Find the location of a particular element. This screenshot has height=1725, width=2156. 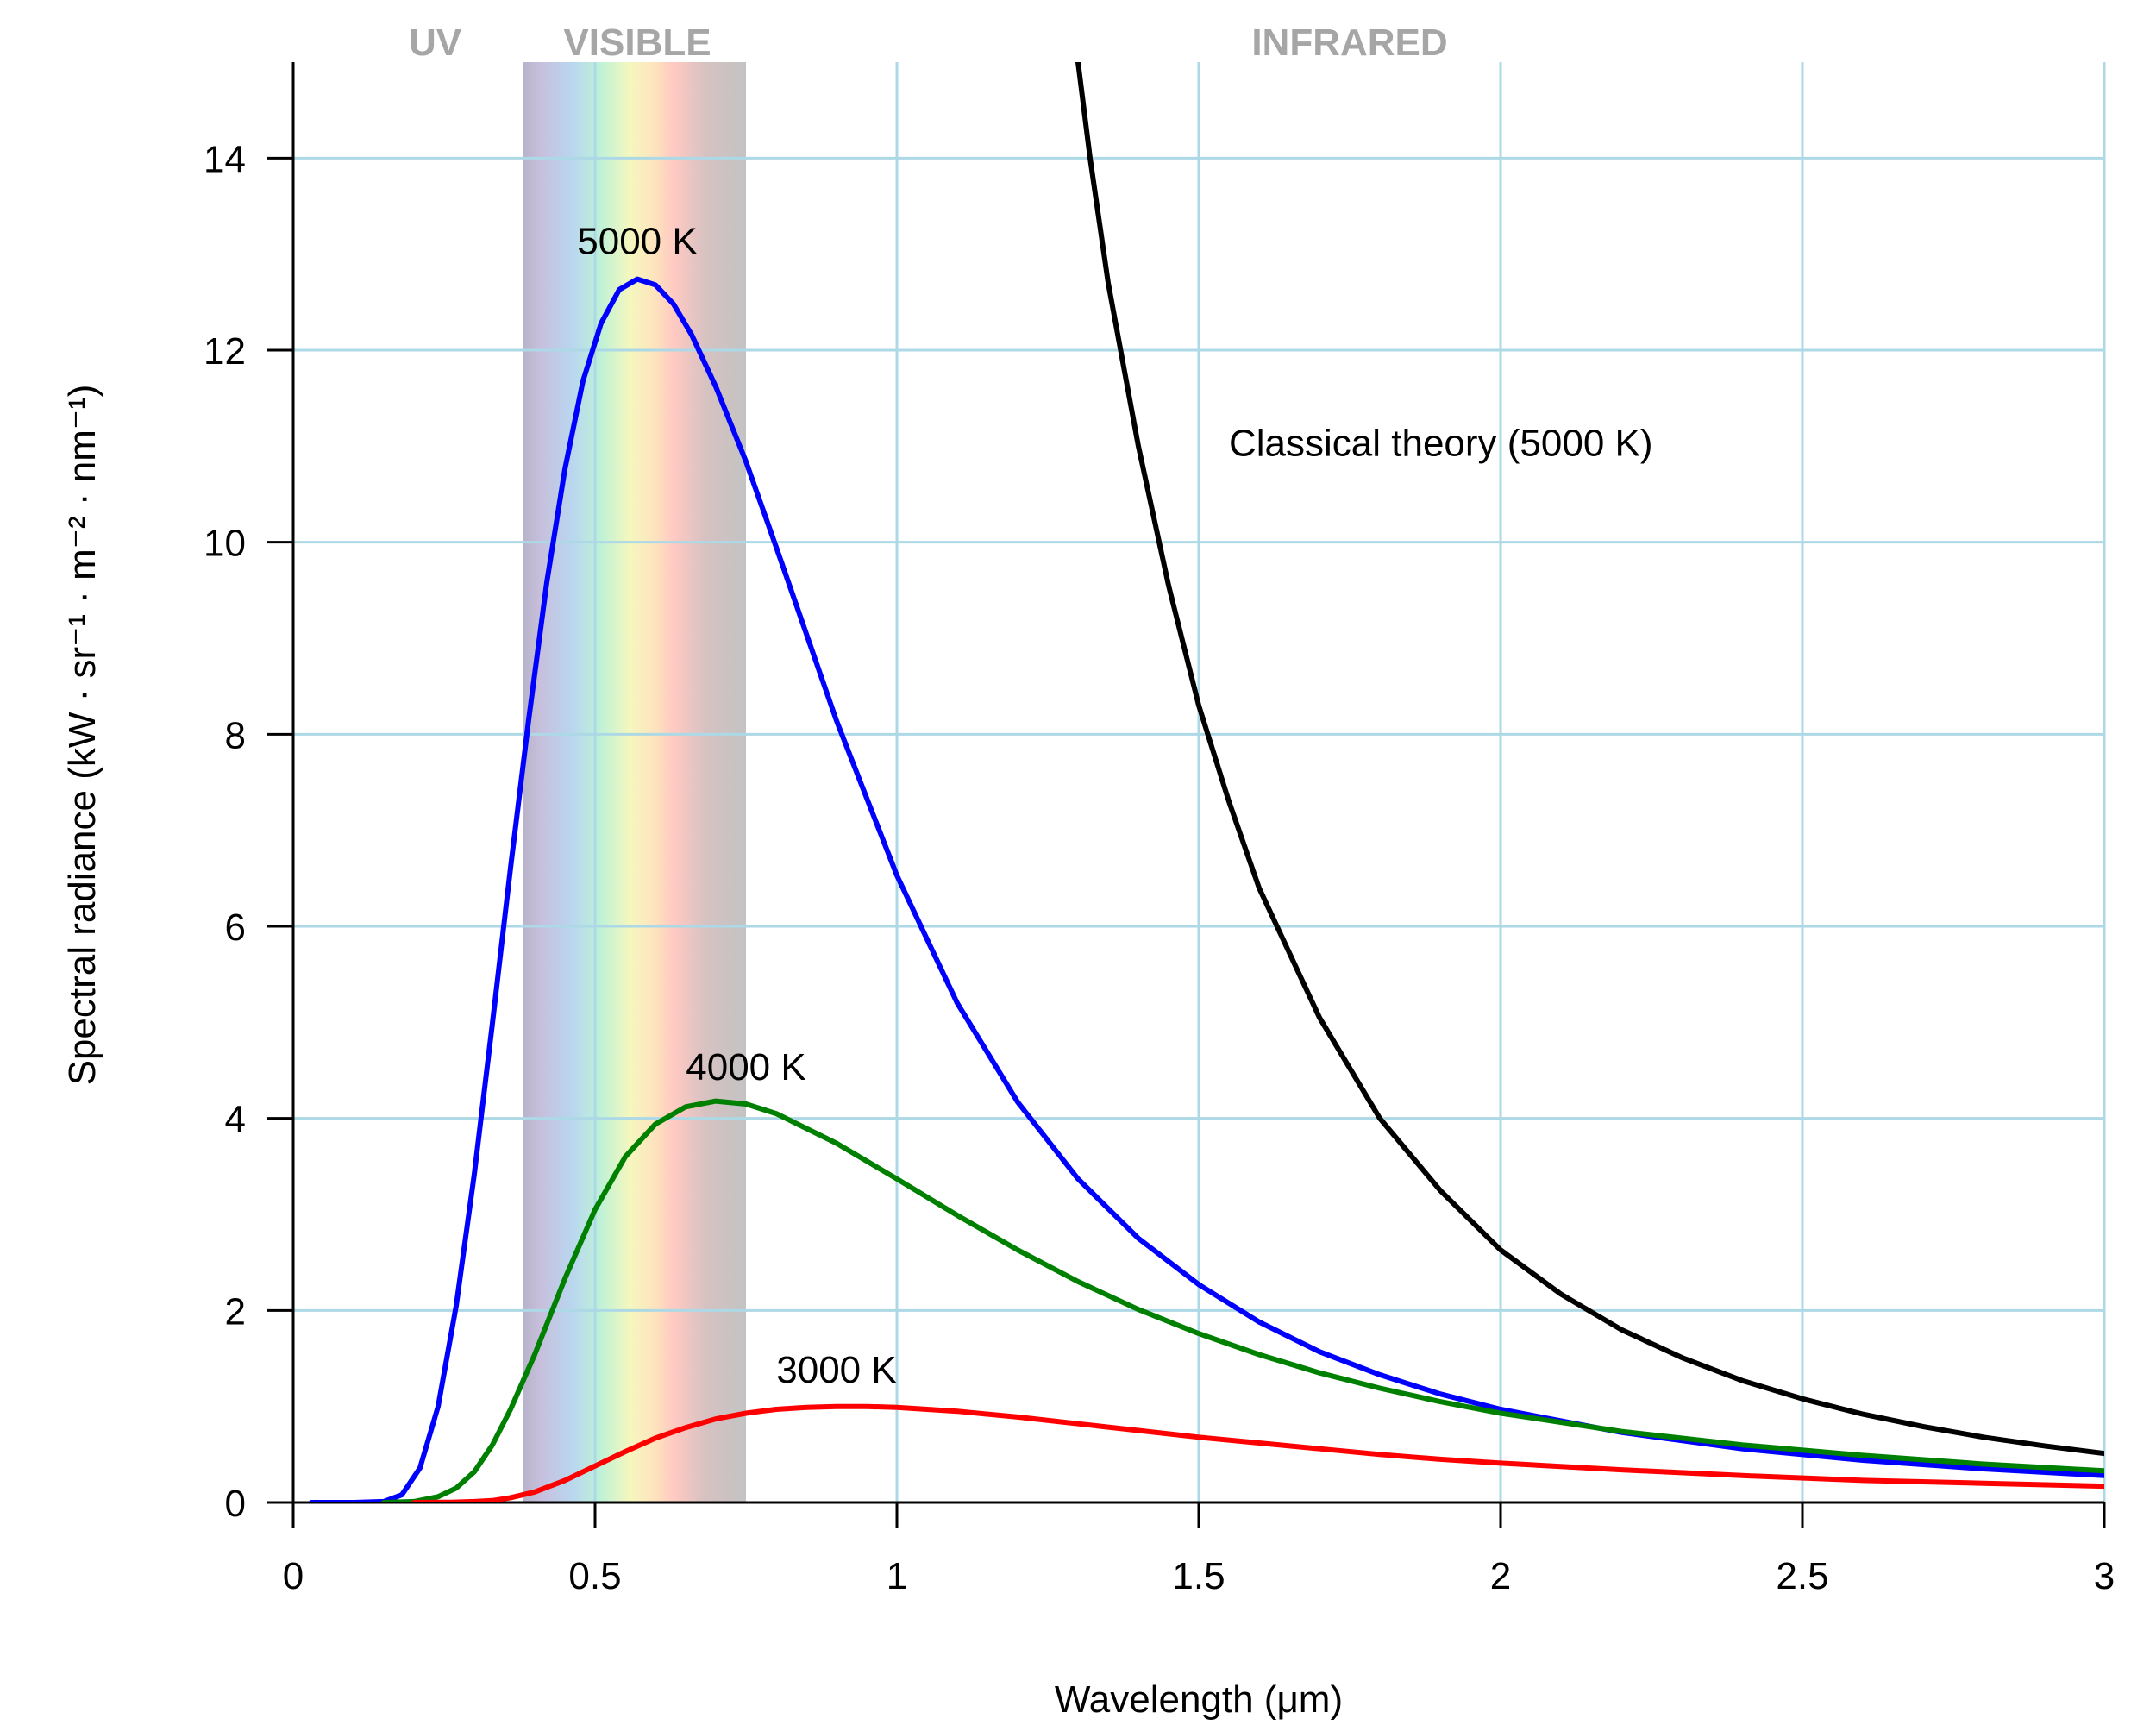

y-tick-label: 8 is located at coordinates (236, 735).